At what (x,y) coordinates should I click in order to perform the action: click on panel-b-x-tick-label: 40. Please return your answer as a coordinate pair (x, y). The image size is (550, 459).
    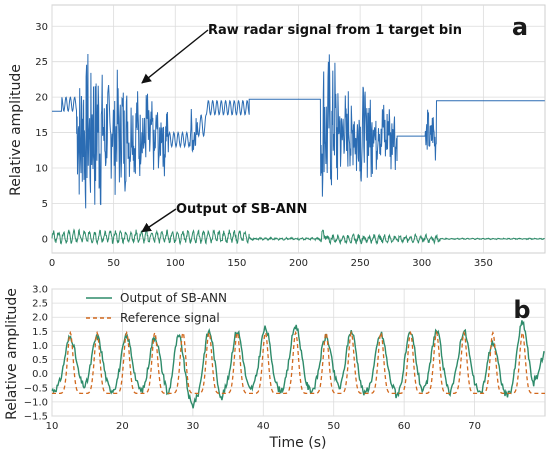
    Looking at the image, I should click on (263, 426).